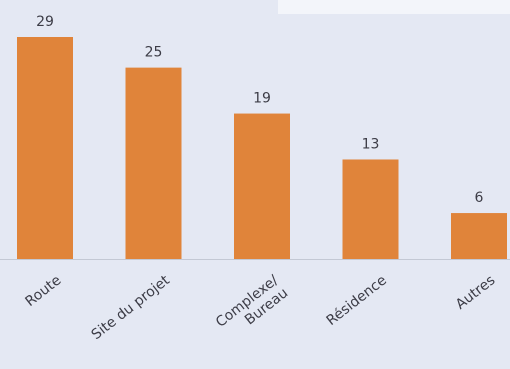 The width and height of the screenshot is (510, 369). I want to click on data-label: 29, so click(45, 22).